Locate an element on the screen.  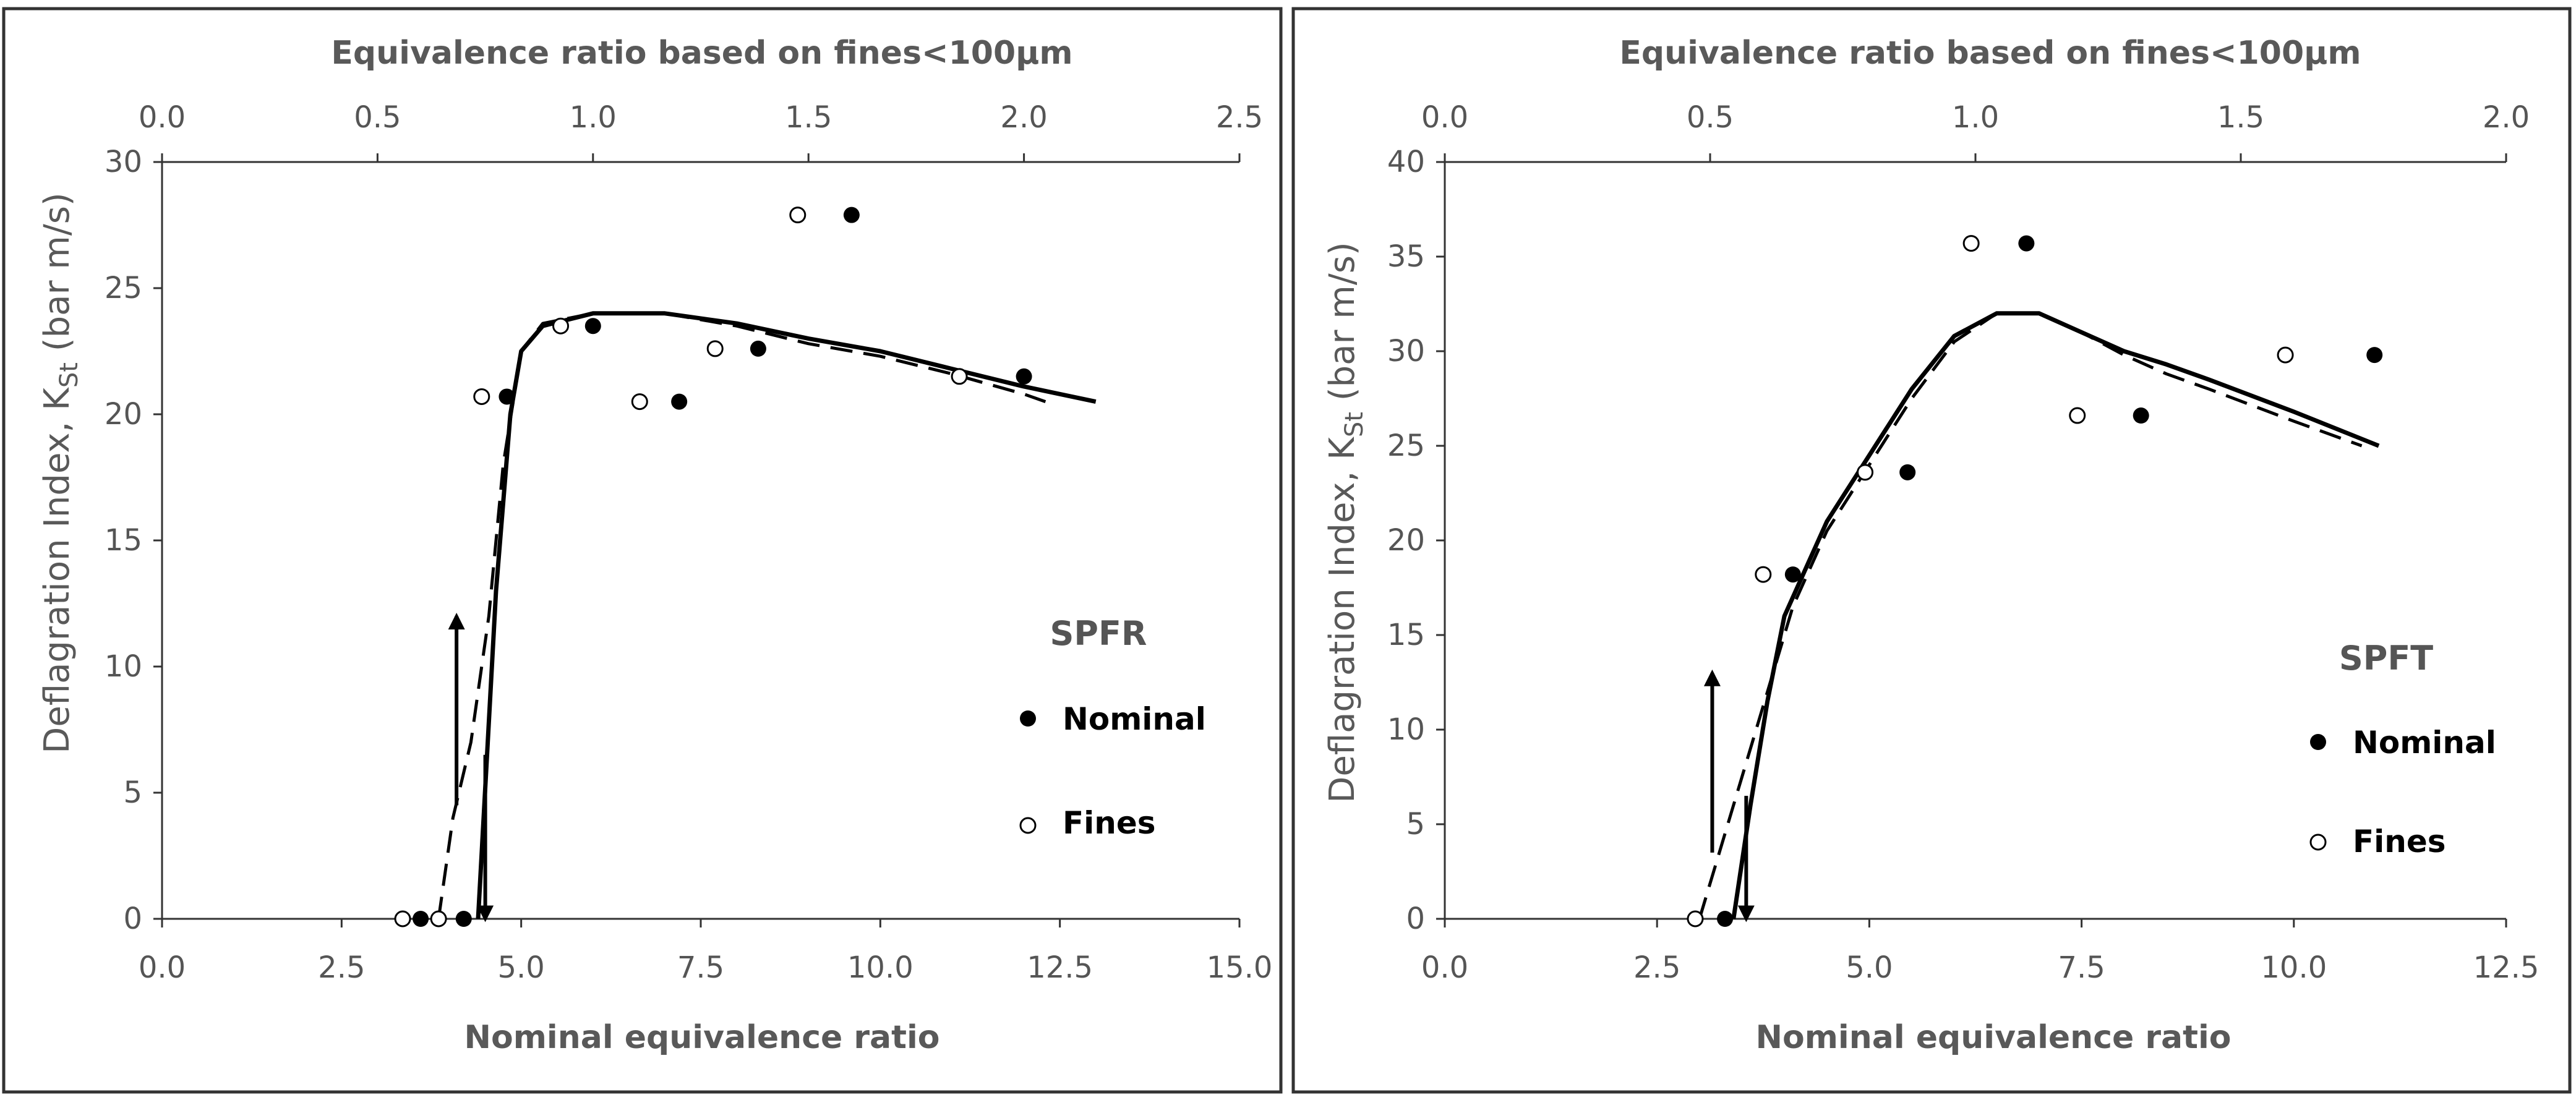
top-tick-labels: 0.0 0.5 1.0 1.5 2.0 2.5 is located at coordinates (701, 131).